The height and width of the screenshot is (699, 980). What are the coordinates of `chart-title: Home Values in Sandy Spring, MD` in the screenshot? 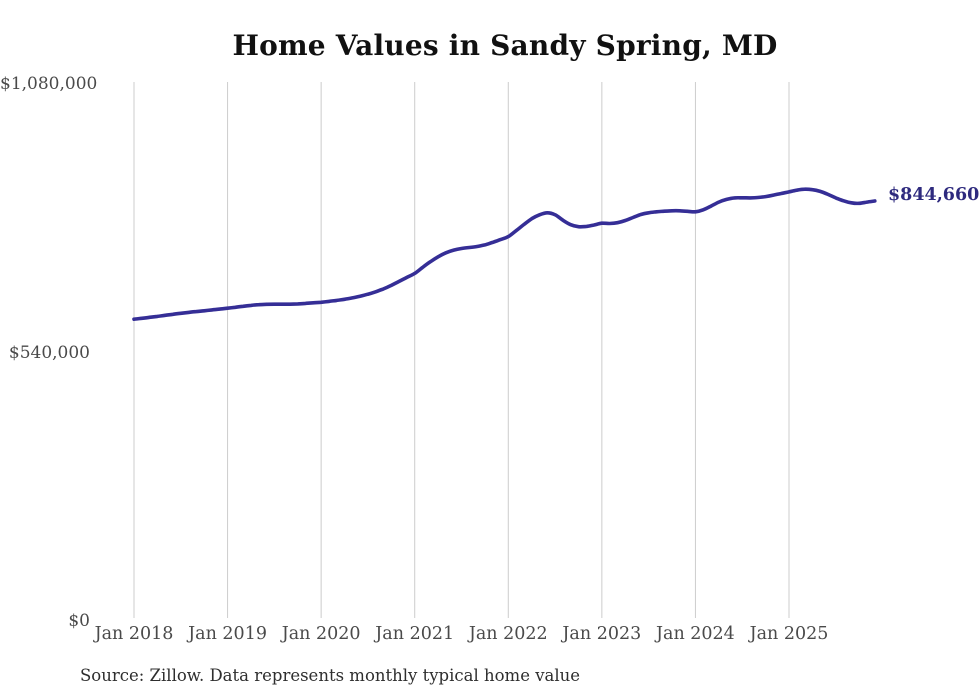 It's located at (505, 45).